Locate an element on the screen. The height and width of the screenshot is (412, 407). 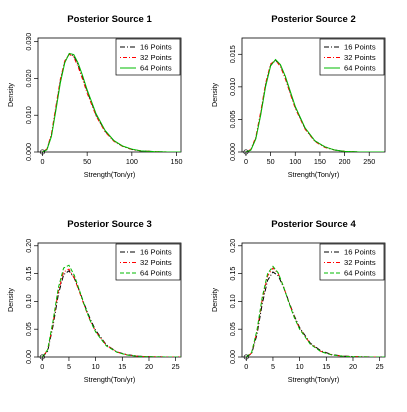
panel-title: Posterior Source 4 is located at coordinates (313, 224).